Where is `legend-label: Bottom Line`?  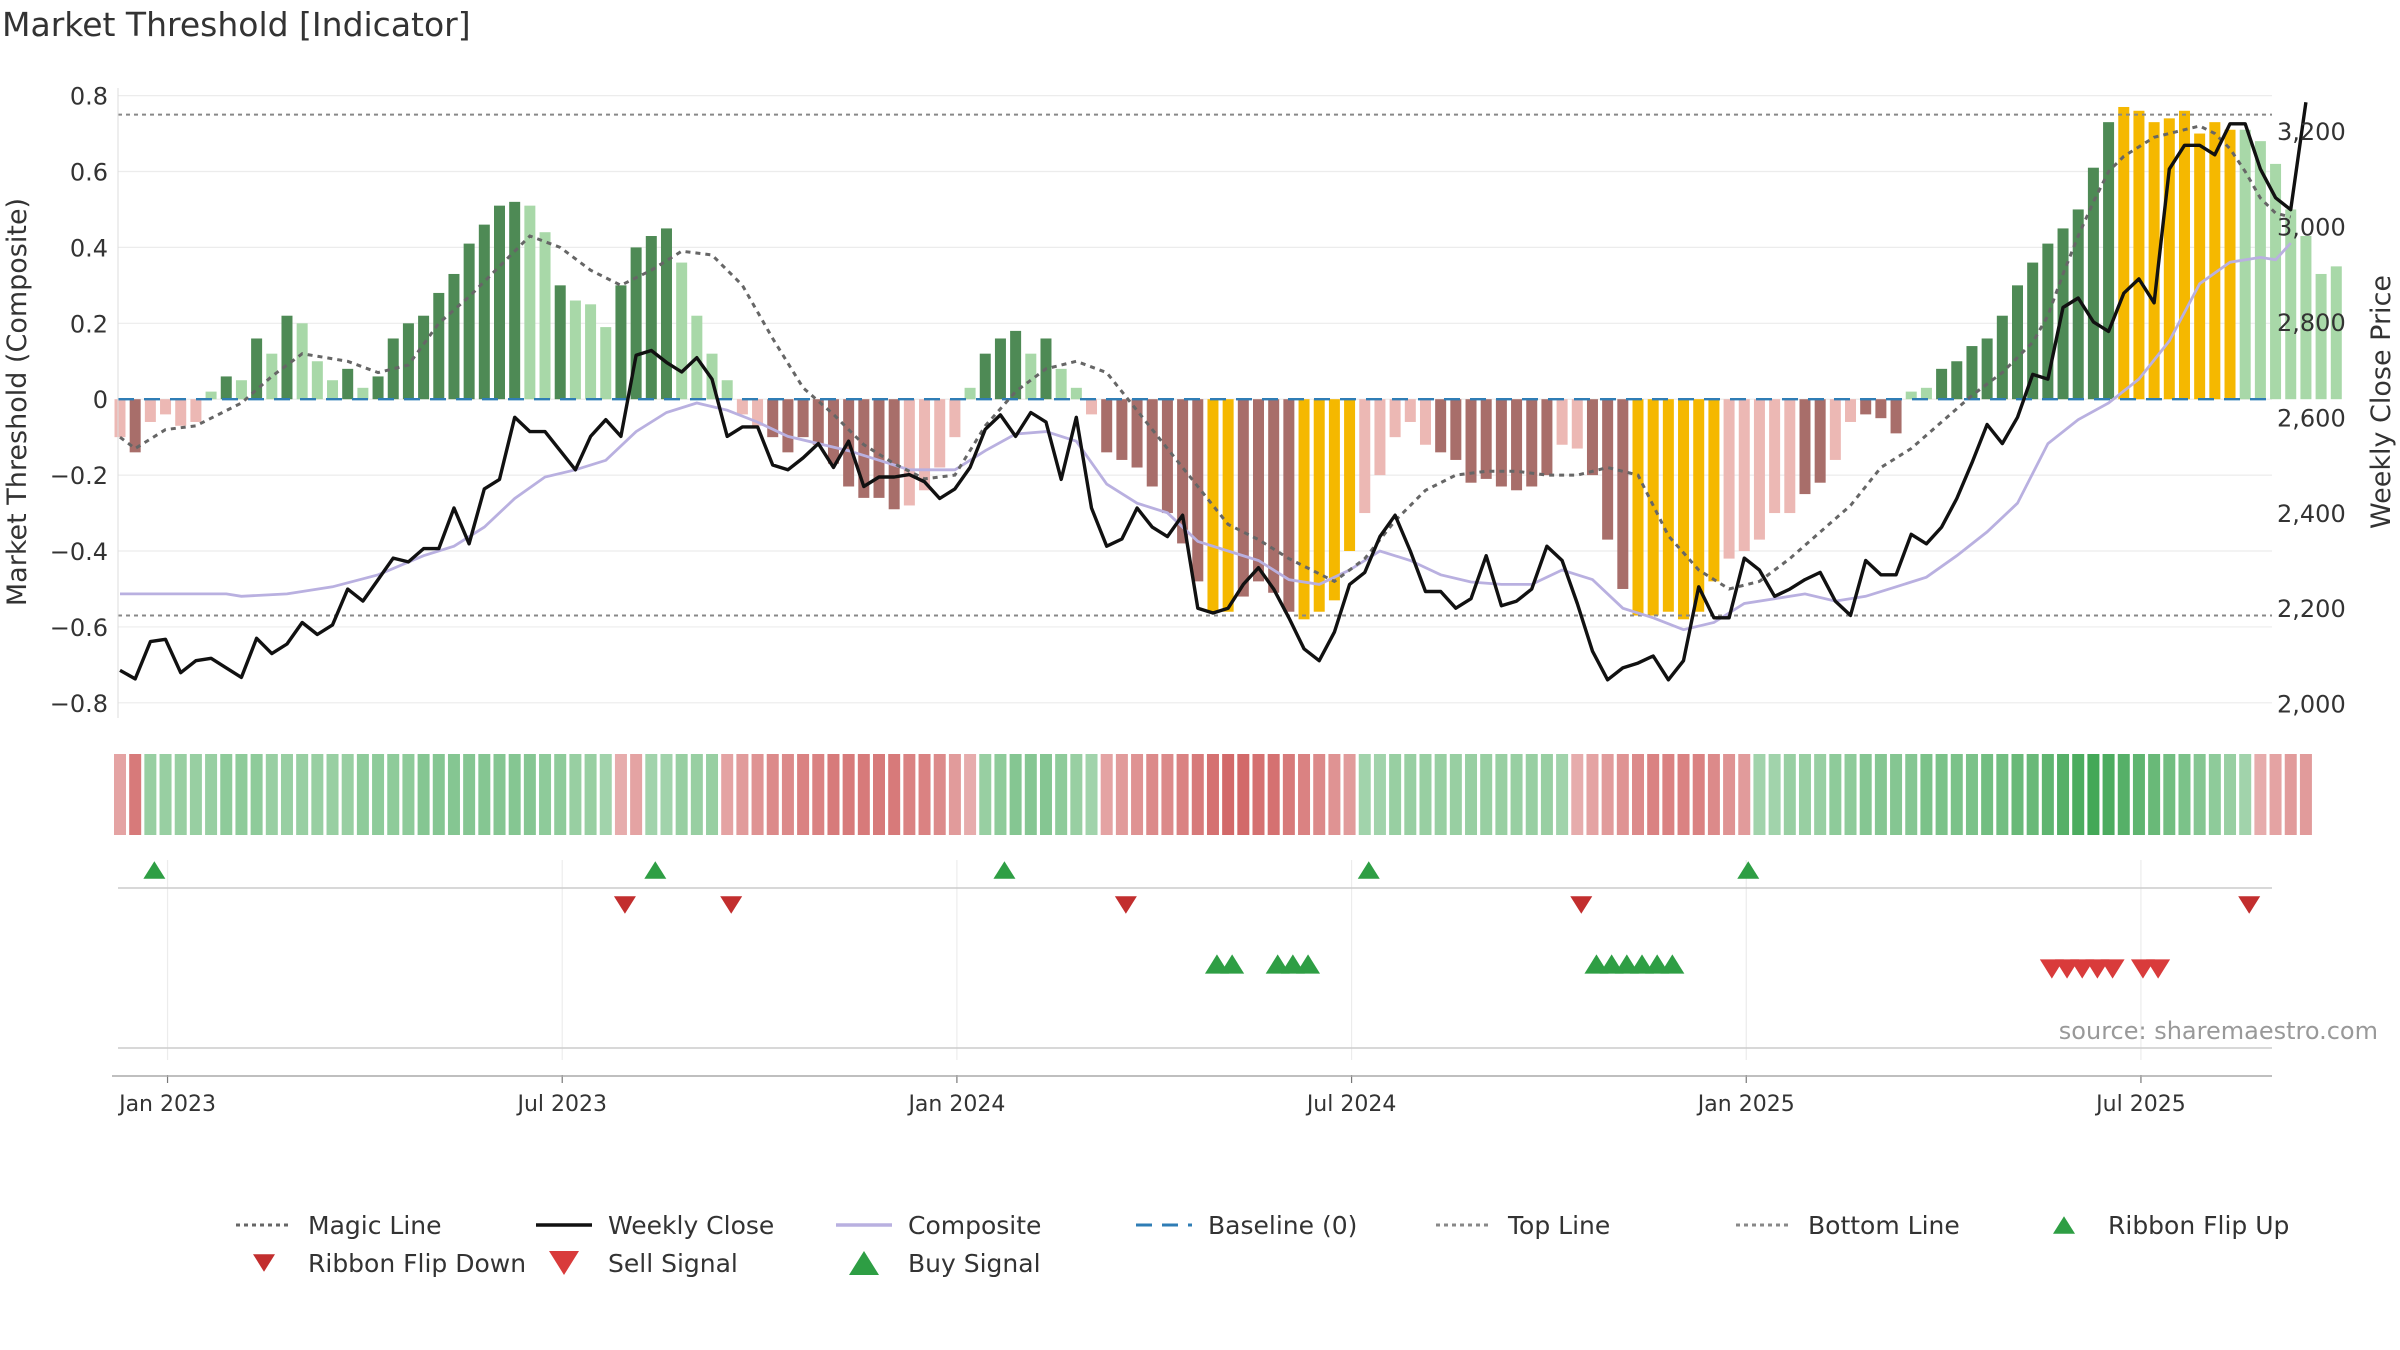 legend-label: Bottom Line is located at coordinates (1884, 1225).